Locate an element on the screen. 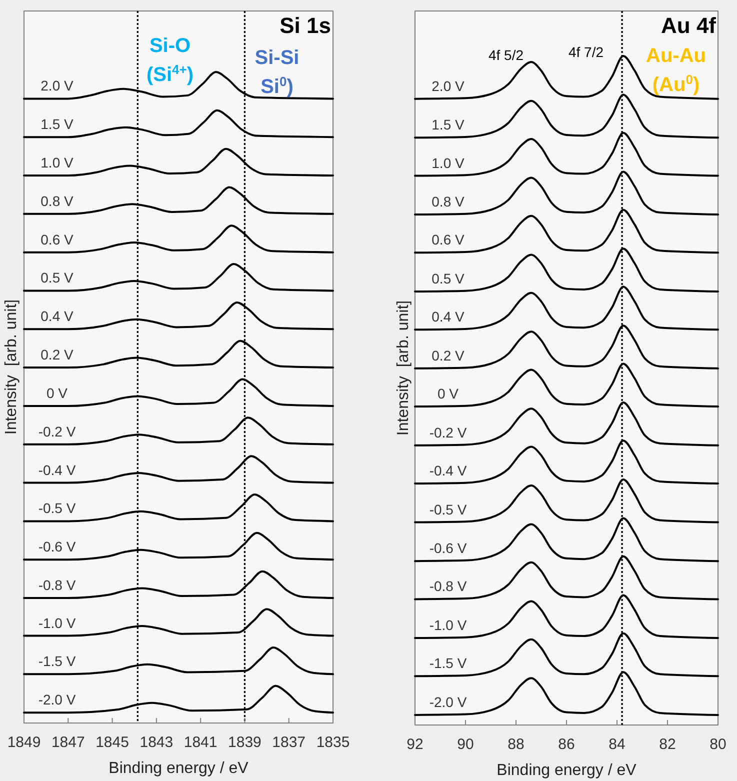  x-tick-label: 84 is located at coordinates (617, 744).